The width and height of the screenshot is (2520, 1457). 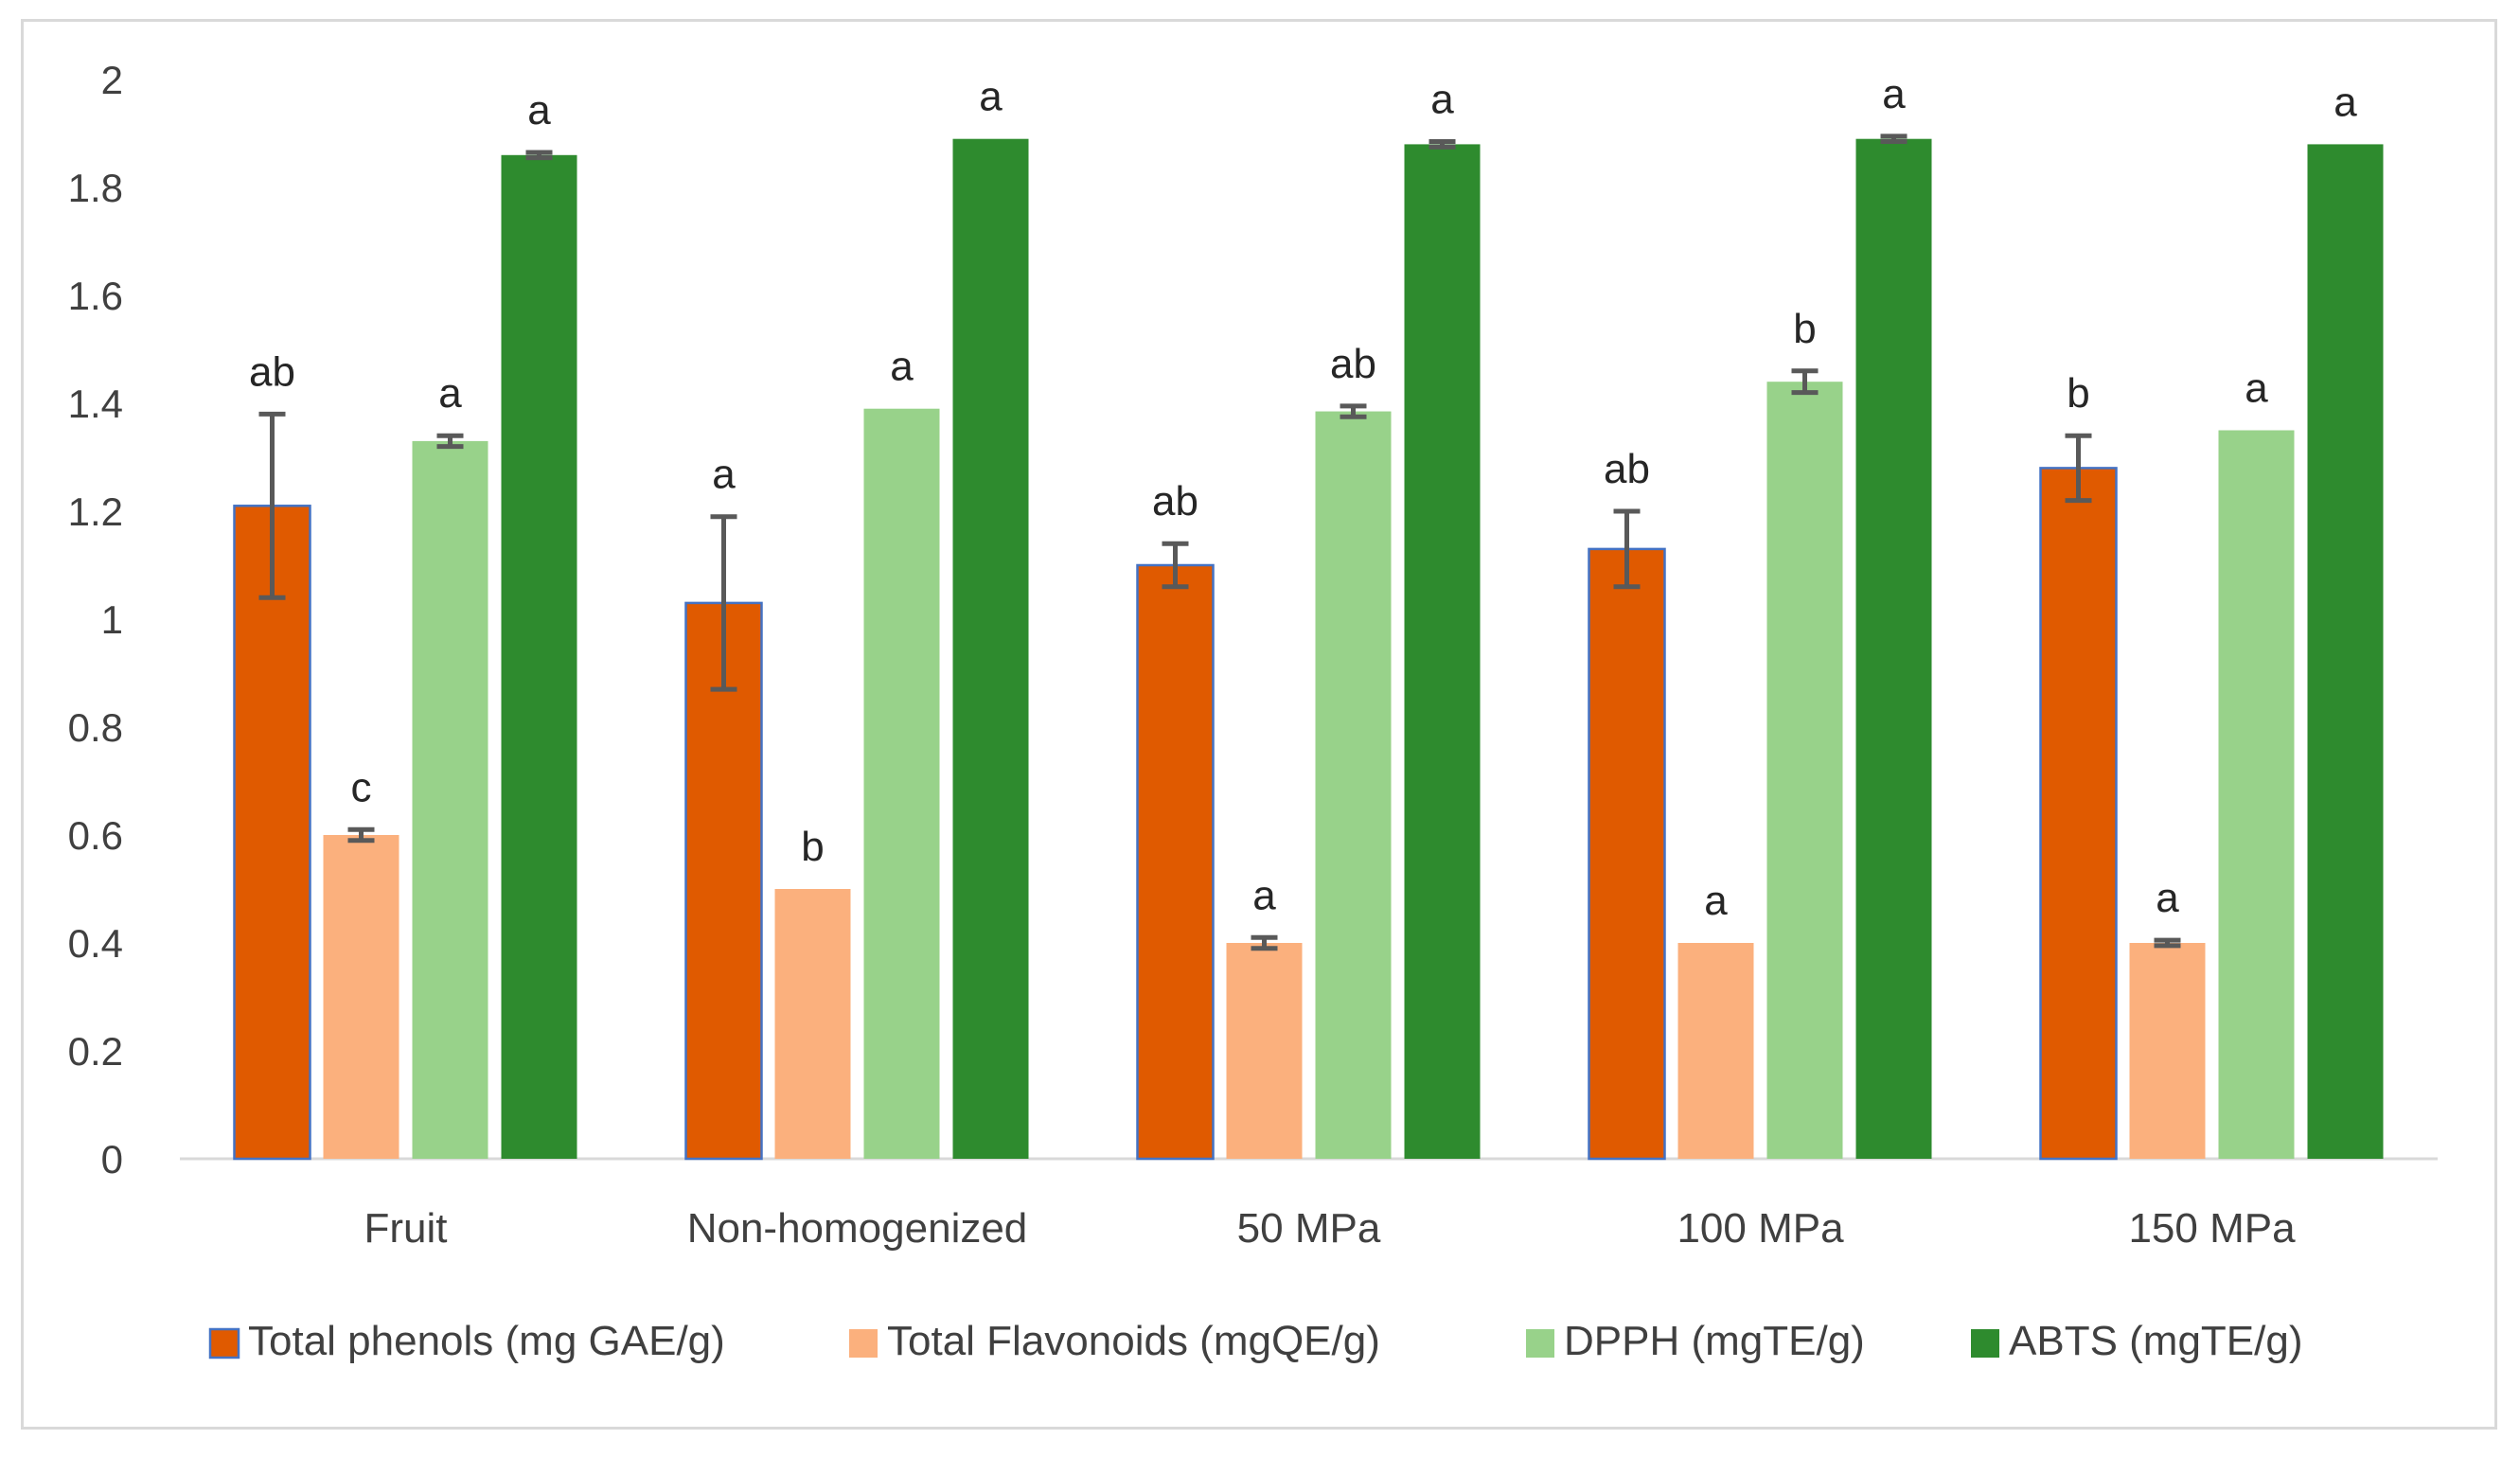 I want to click on y-tick-label: 1.6, so click(x=96, y=296).